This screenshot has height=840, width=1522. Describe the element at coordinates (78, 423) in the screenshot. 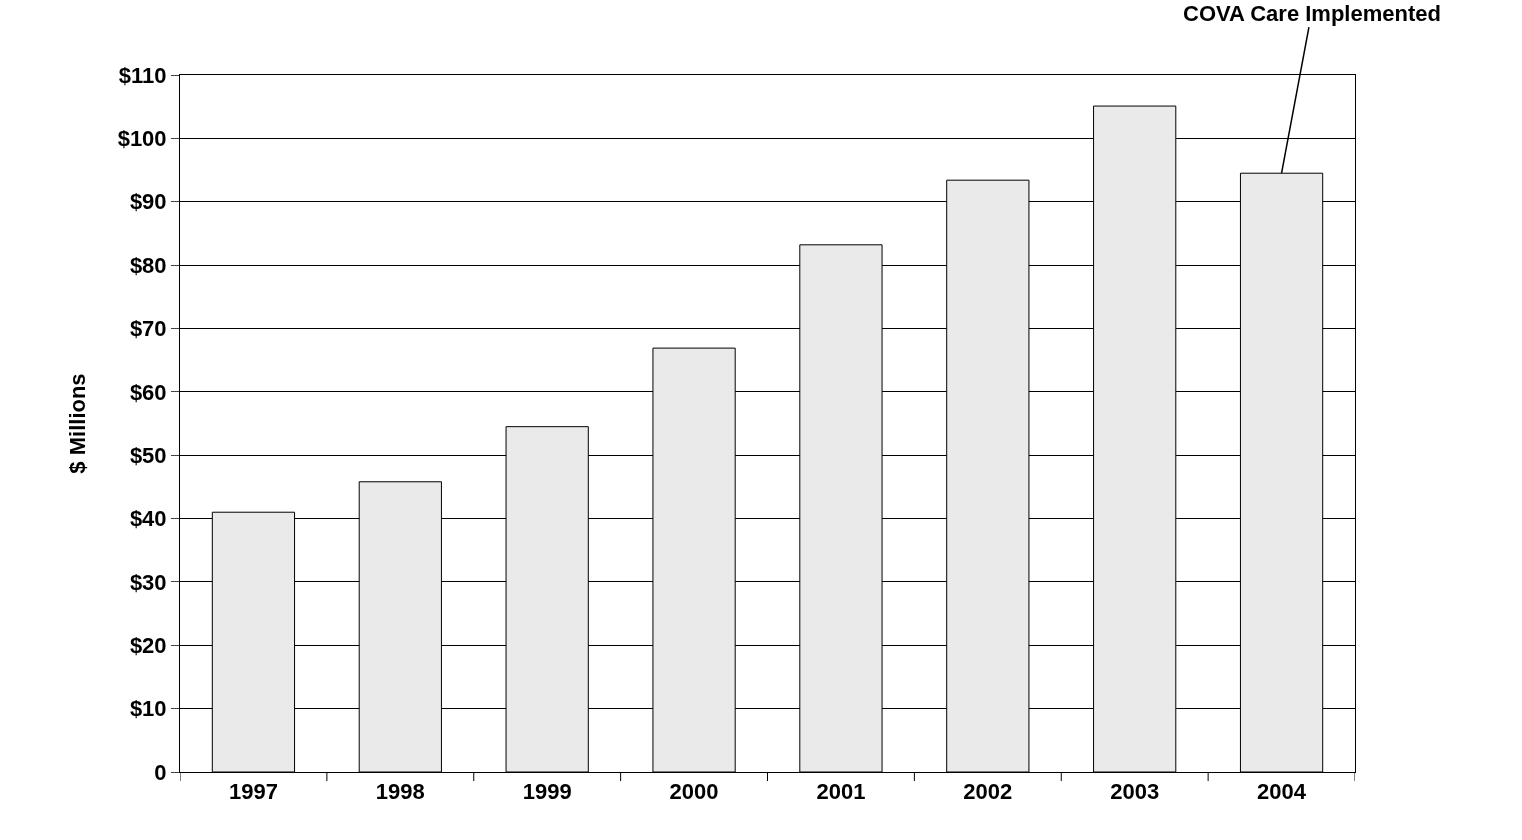

I see `y-axis-title: $ Millions` at that location.